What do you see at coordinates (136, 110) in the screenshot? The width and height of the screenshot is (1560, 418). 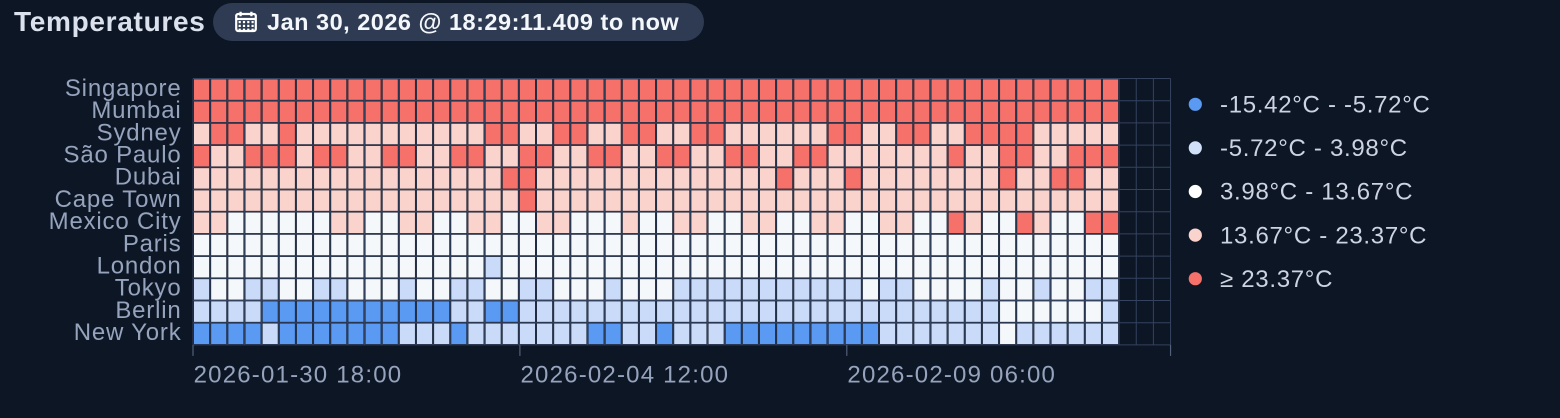 I see `svg-text: Mumbai` at bounding box center [136, 110].